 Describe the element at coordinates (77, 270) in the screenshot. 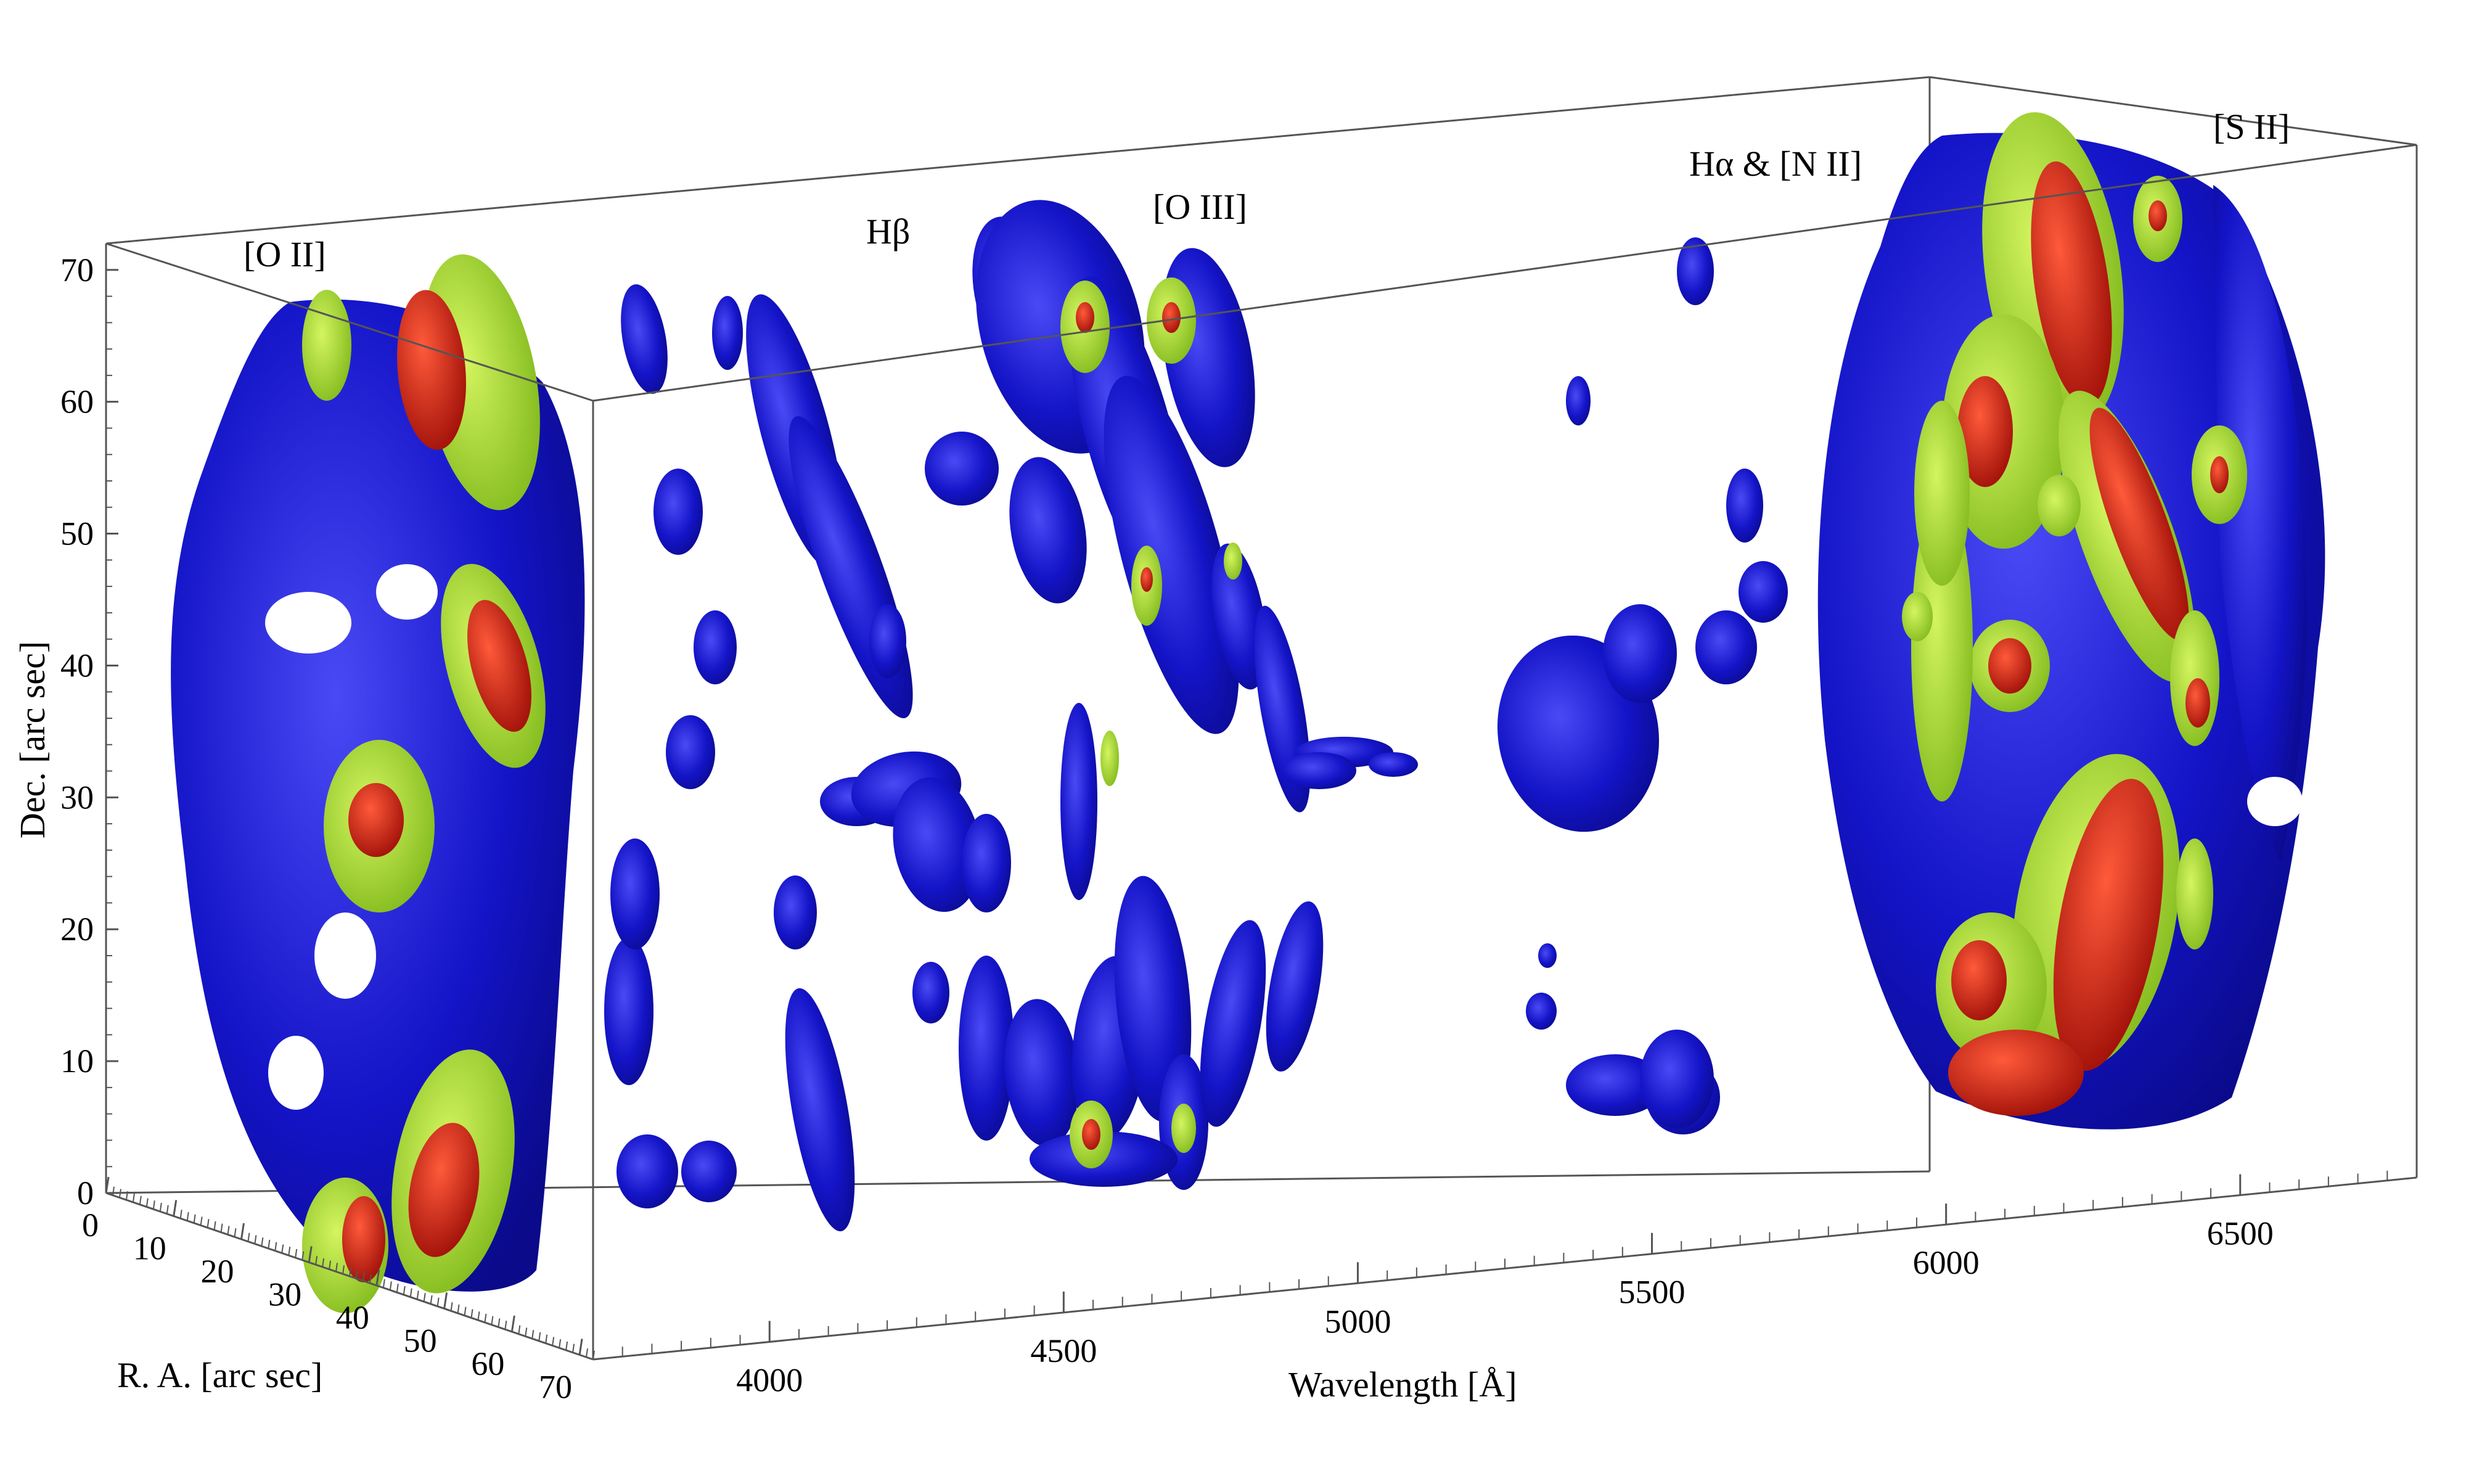

I see `z-tick-label: 70` at that location.